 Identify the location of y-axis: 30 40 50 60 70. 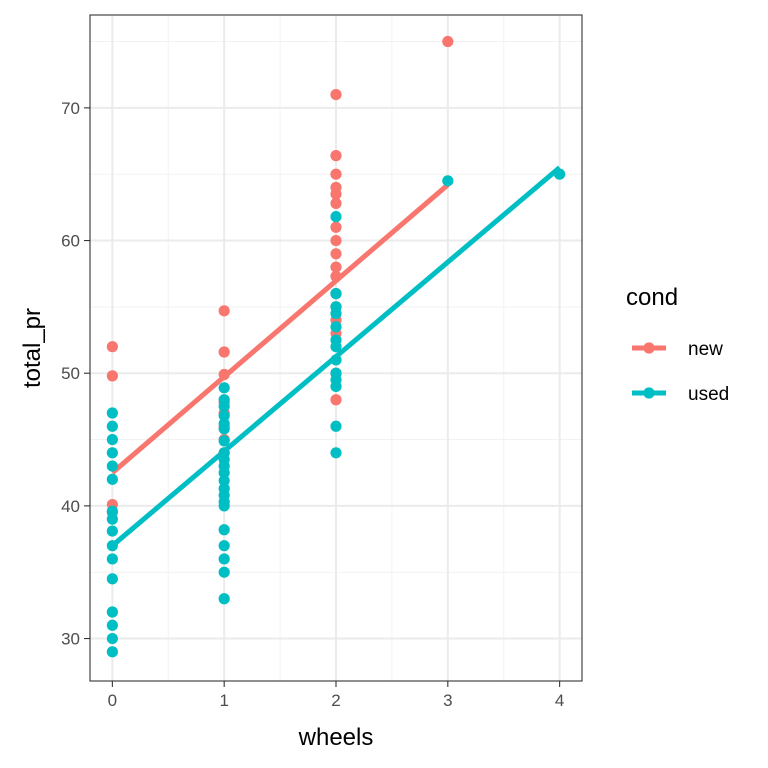
(75, 374).